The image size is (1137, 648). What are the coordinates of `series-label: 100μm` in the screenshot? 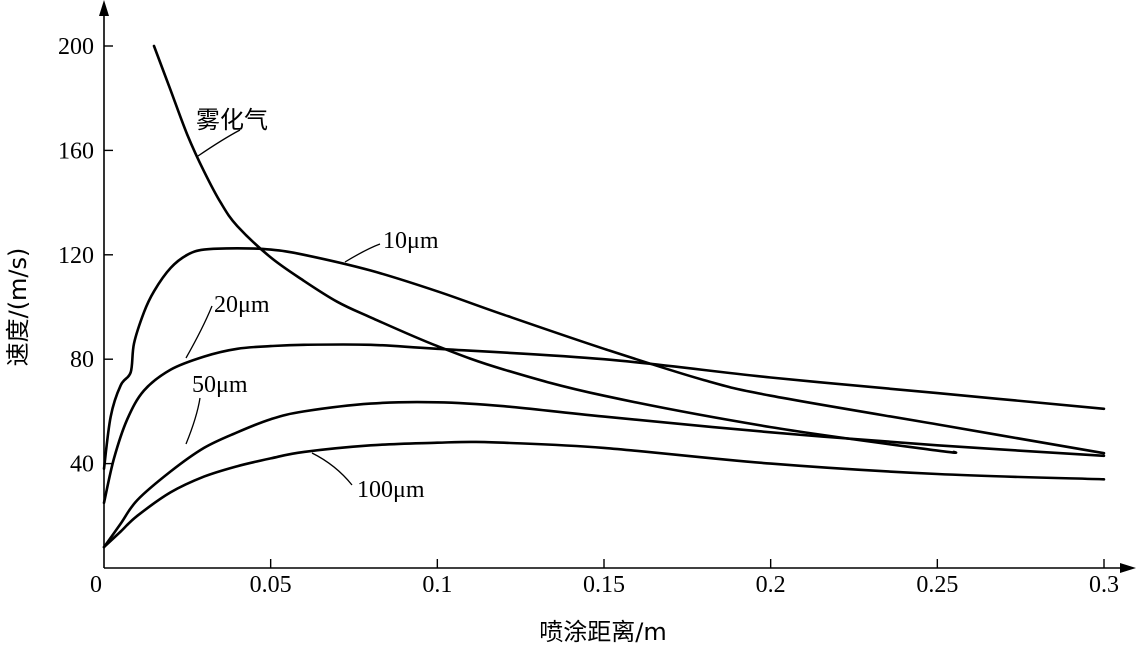 It's located at (391, 490).